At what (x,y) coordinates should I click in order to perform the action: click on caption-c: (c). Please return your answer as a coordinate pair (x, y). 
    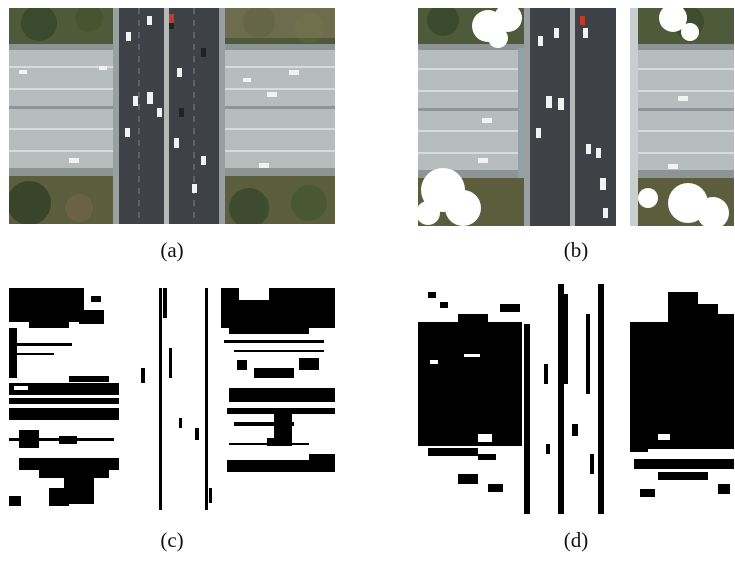
    Looking at the image, I should click on (172, 540).